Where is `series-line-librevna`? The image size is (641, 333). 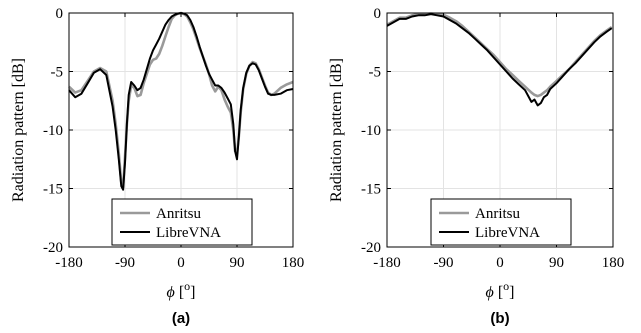 series-line-librevna is located at coordinates (499, 60).